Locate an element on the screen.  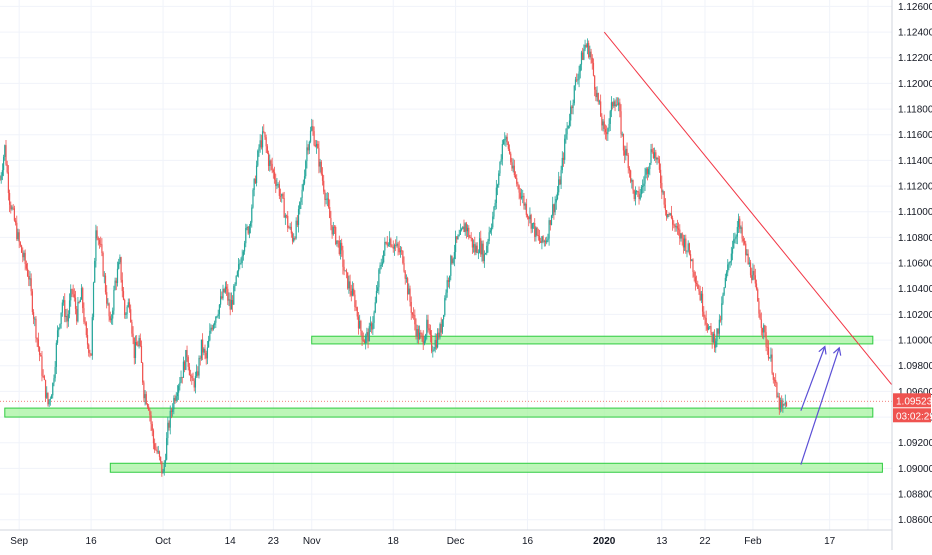
y-tick-label: 1.10200 is located at coordinates (915, 315).